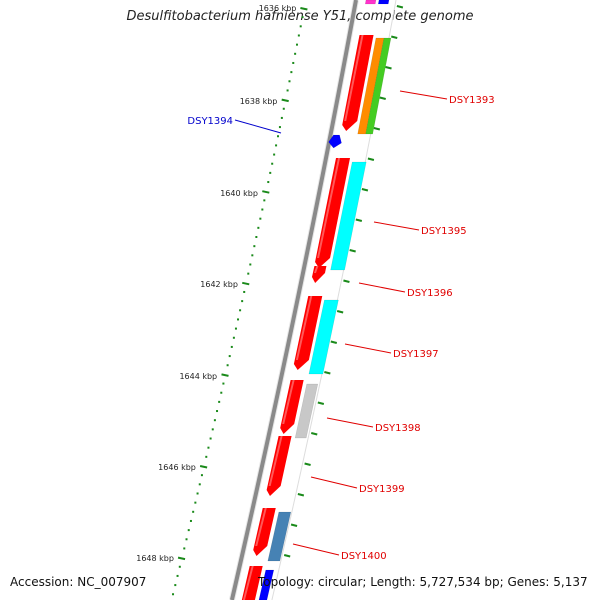 Image resolution: width=600 pixels, height=600 pixels. Describe the element at coordinates (219, 284) in the screenshot. I see `tick-label: 1642 kbp` at that location.